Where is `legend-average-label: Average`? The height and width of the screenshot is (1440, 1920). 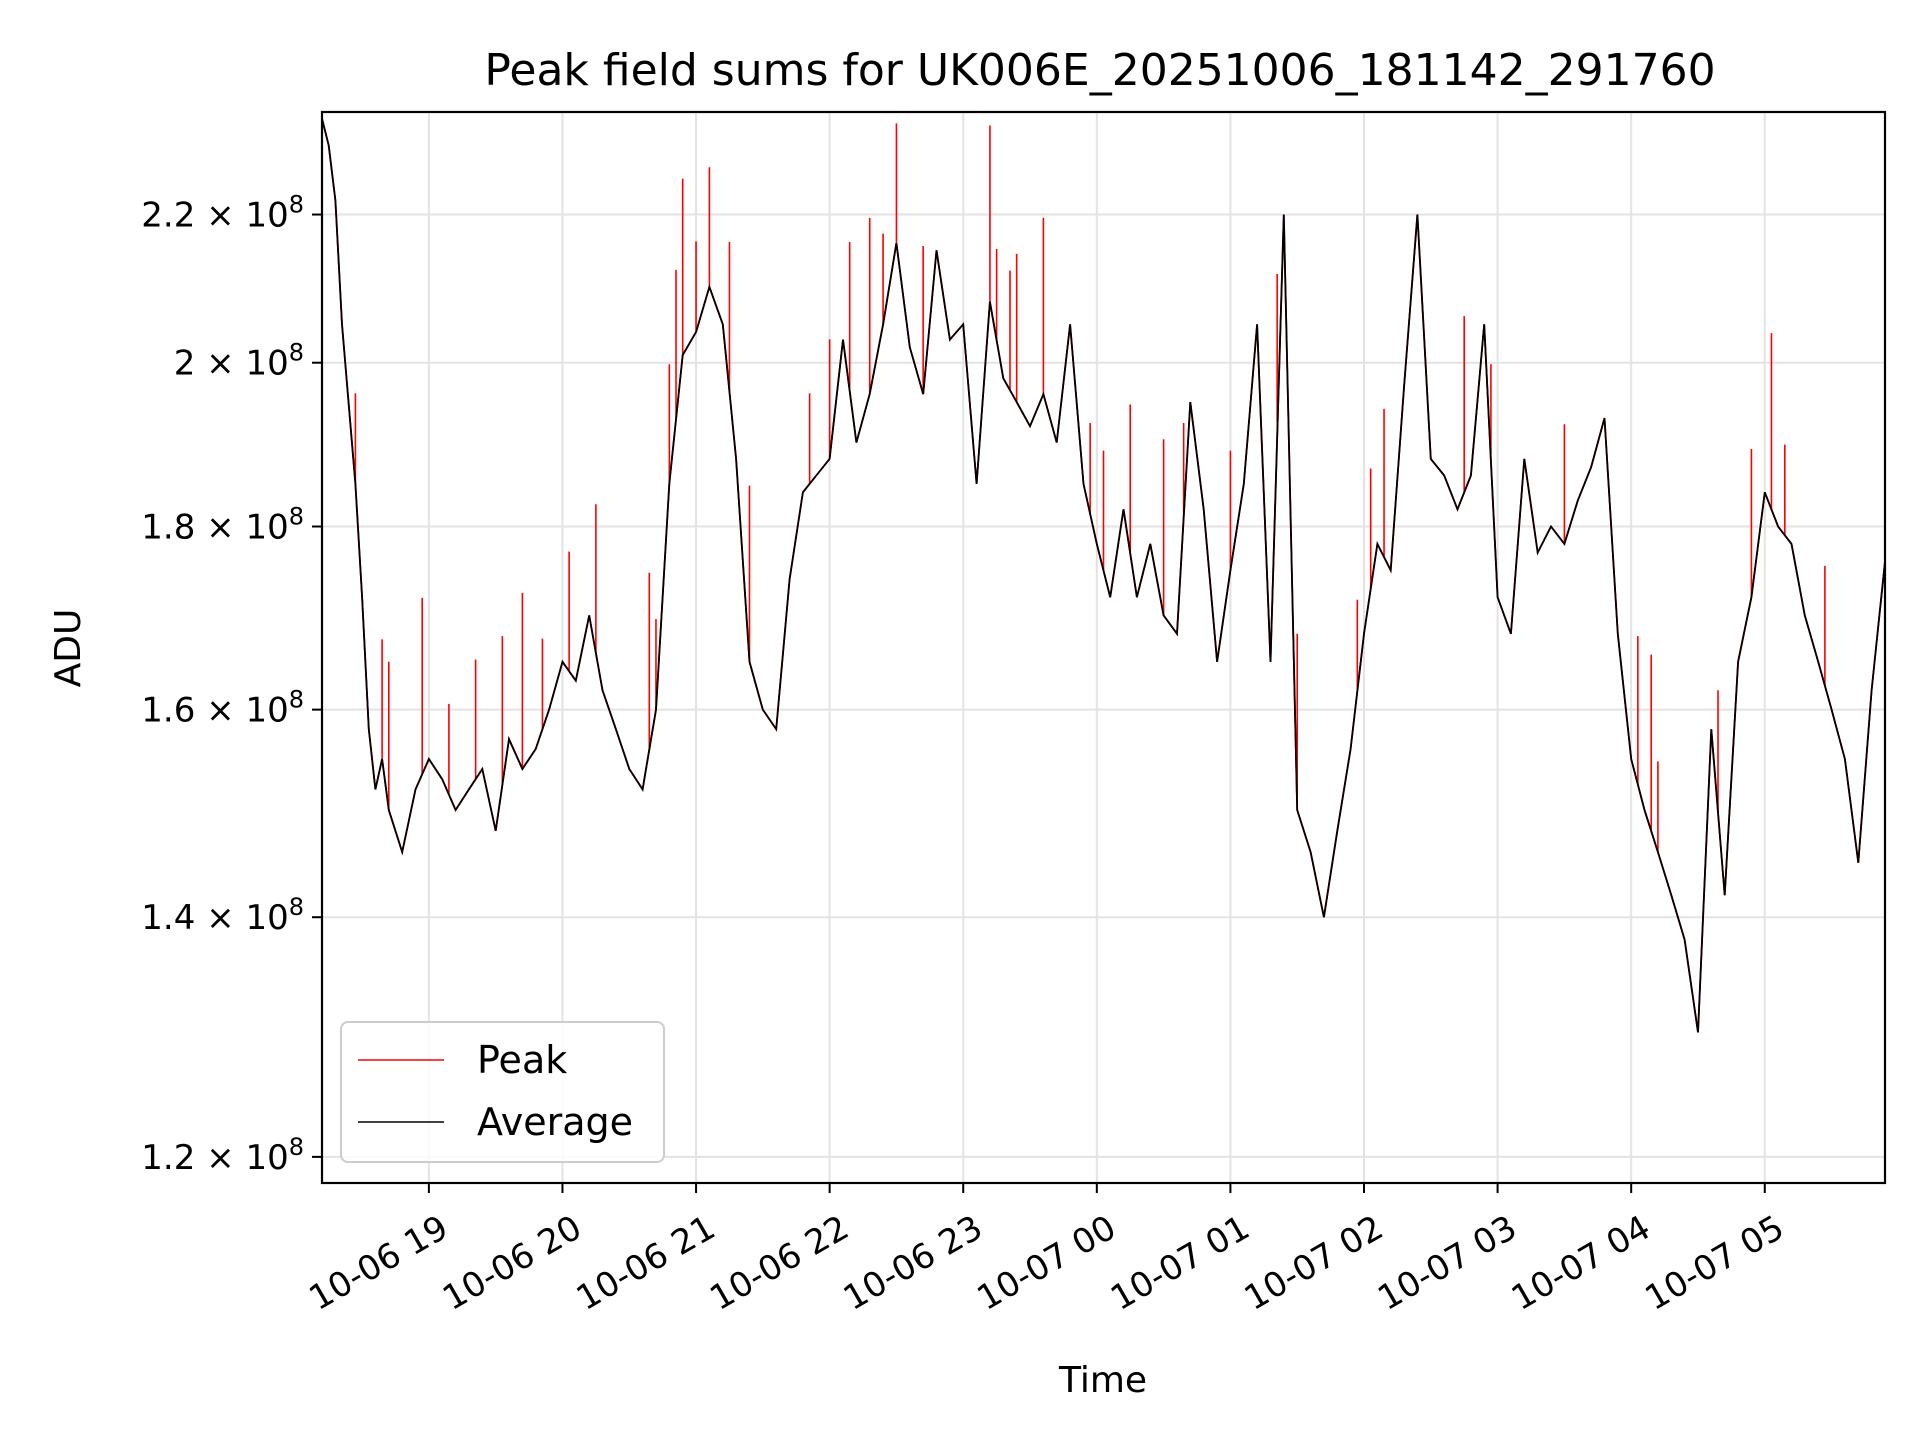 legend-average-label: Average is located at coordinates (555, 1122).